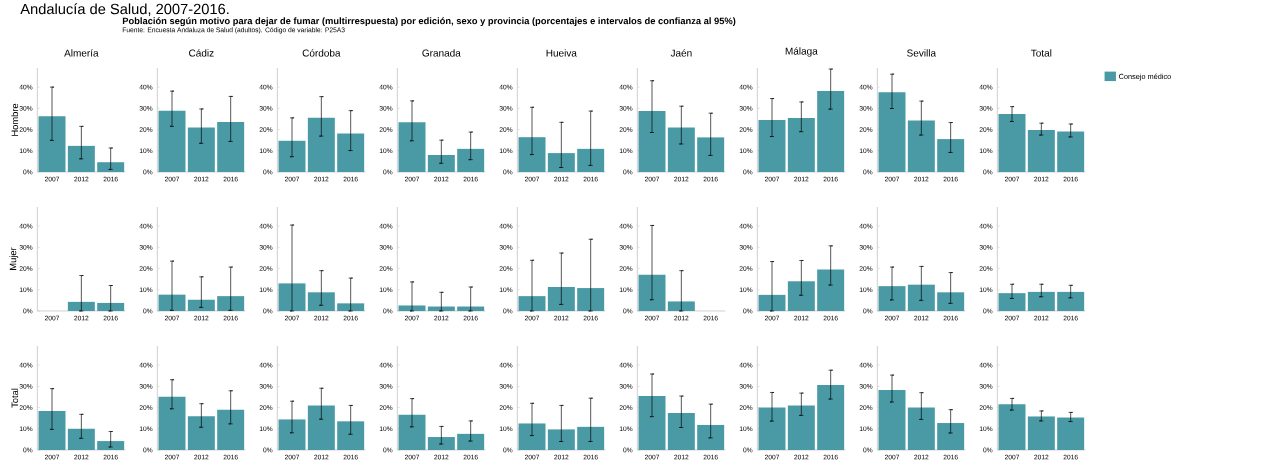 The height and width of the screenshot is (466, 1285). I want to click on chart-title: Sevilla, so click(922, 53).